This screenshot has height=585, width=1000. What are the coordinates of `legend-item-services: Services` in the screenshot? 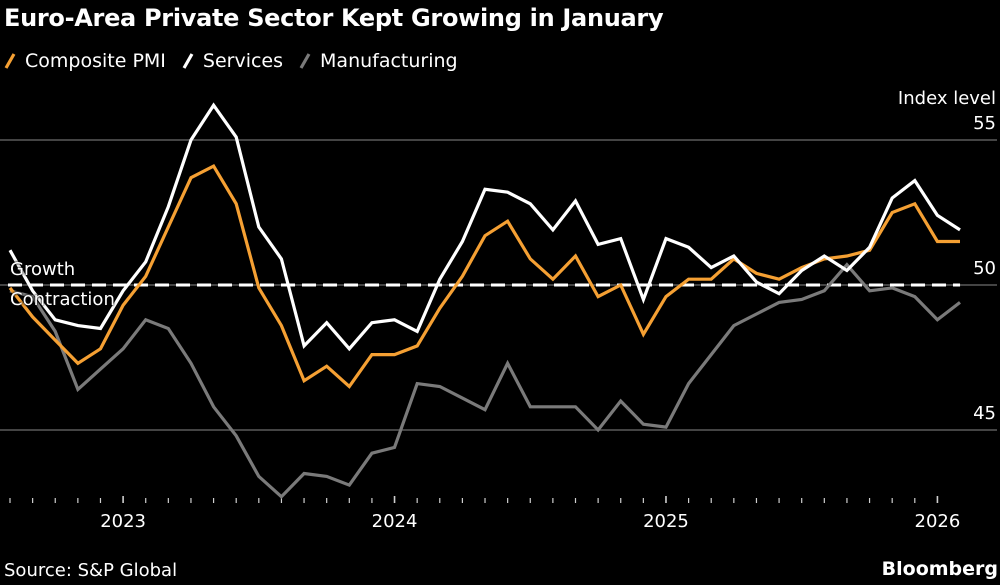 It's located at (232, 61).